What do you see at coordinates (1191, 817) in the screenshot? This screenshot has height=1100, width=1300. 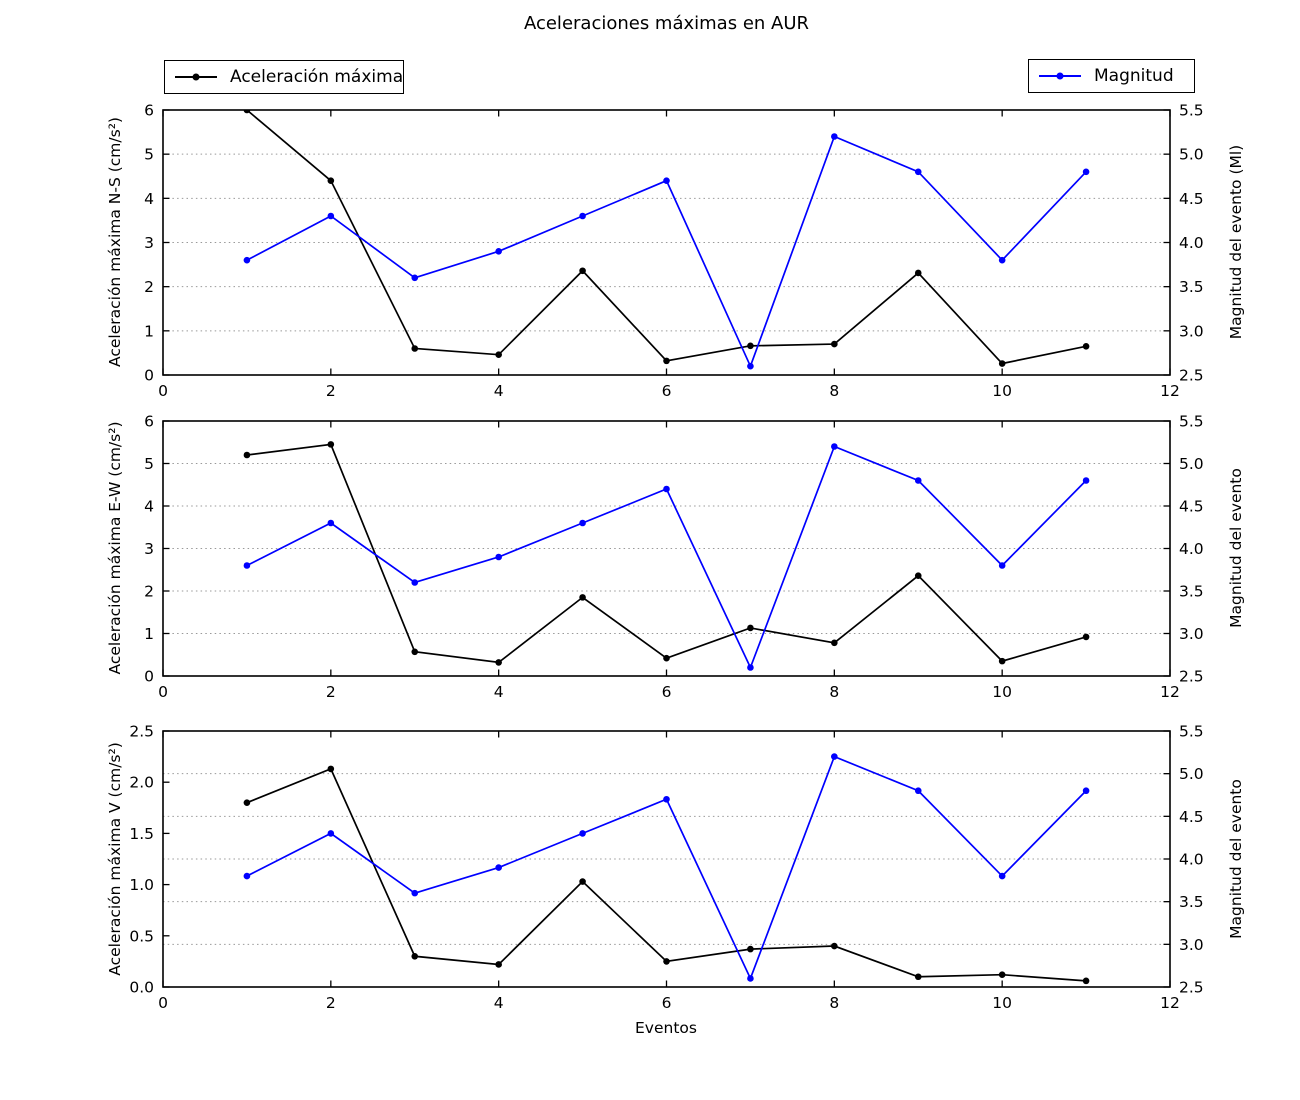 I see `y-tick-label-right: 4.5` at bounding box center [1191, 817].